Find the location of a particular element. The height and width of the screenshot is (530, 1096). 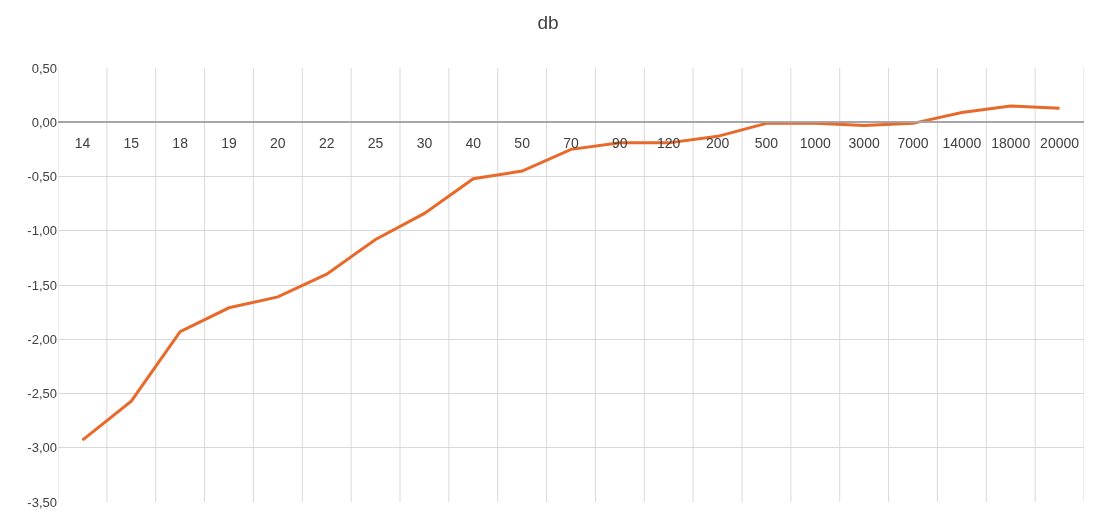

y-tick-label: 0,00 is located at coordinates (44, 122).